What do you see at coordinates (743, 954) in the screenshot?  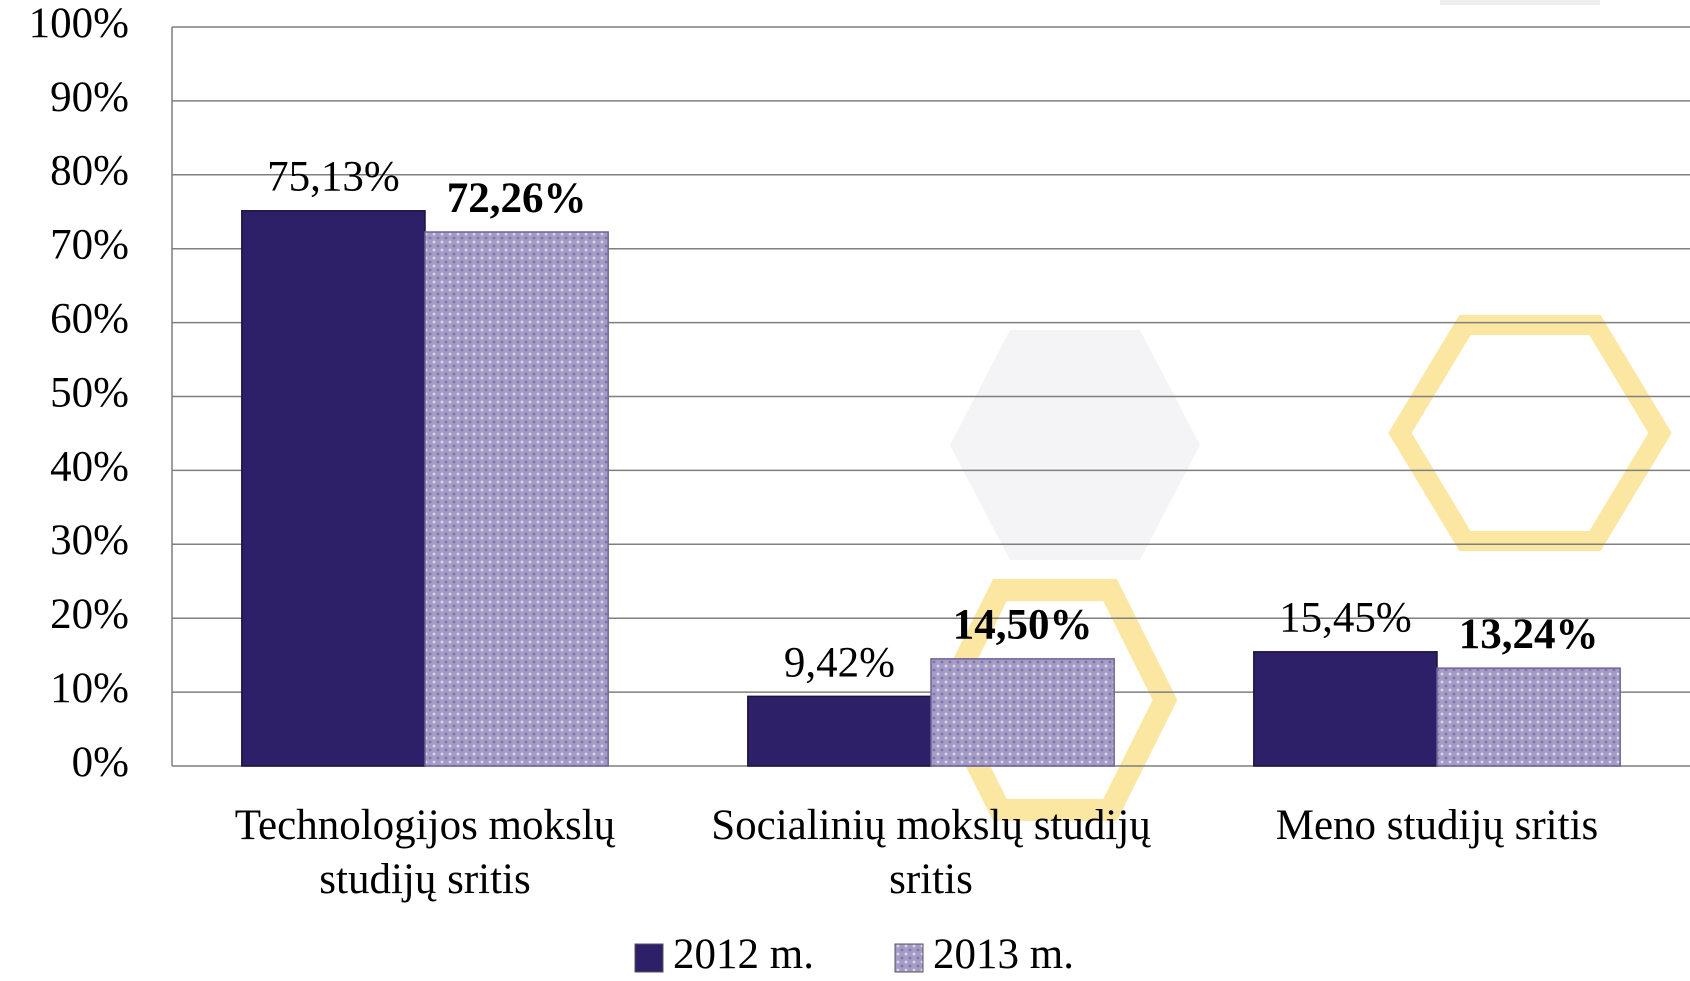 I see `legend-label: 2012 m.` at bounding box center [743, 954].